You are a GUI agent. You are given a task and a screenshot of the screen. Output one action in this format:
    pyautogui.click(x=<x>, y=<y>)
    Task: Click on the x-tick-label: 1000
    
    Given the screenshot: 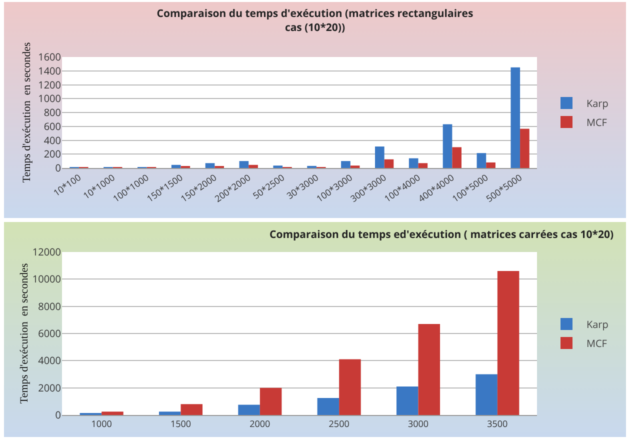 What is the action you would take?
    pyautogui.click(x=101, y=423)
    